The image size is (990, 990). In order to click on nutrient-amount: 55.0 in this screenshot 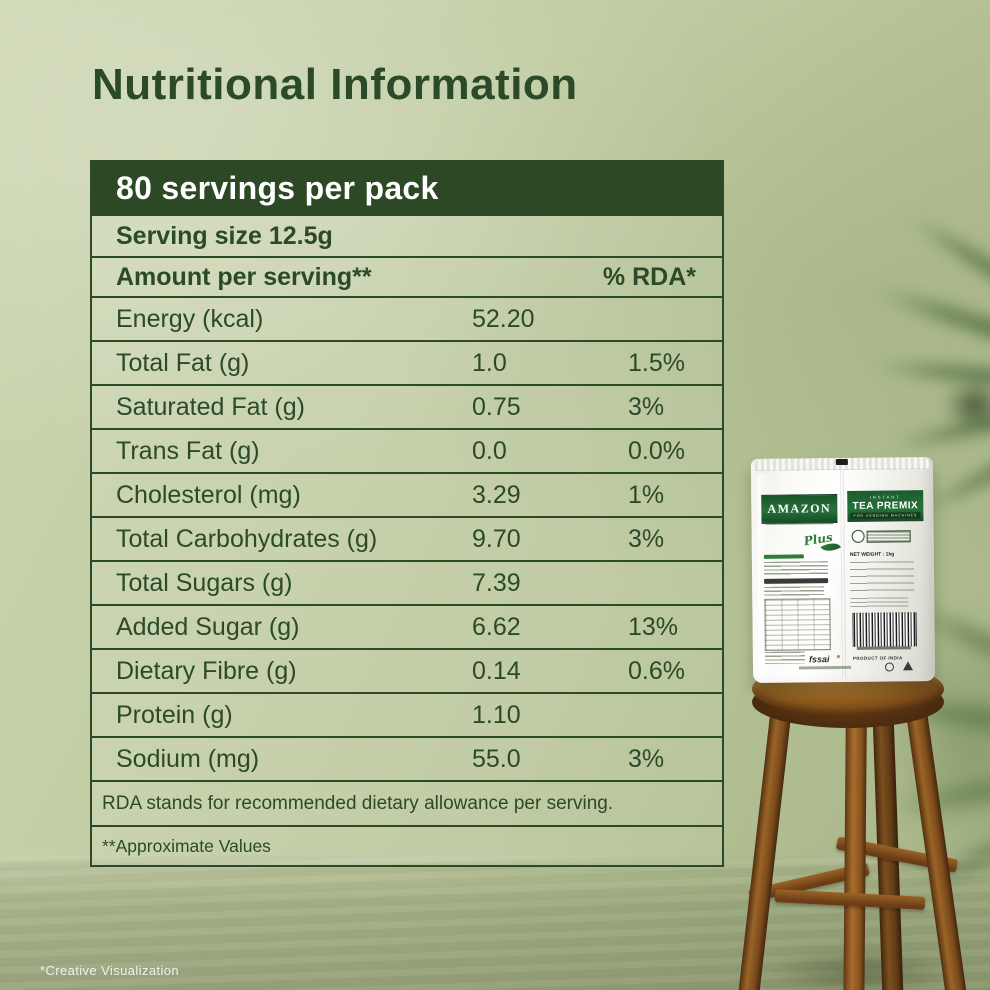, I will do `click(496, 758)`.